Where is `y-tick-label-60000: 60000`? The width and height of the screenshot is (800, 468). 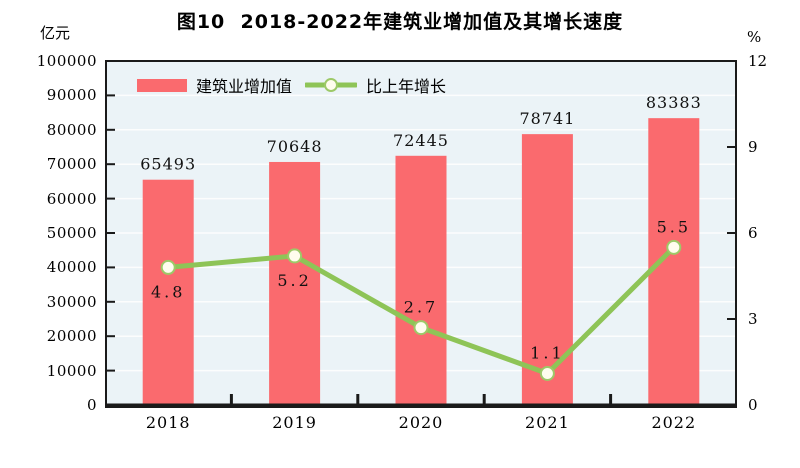
y-tick-label-60000: 60000 is located at coordinates (71, 198).